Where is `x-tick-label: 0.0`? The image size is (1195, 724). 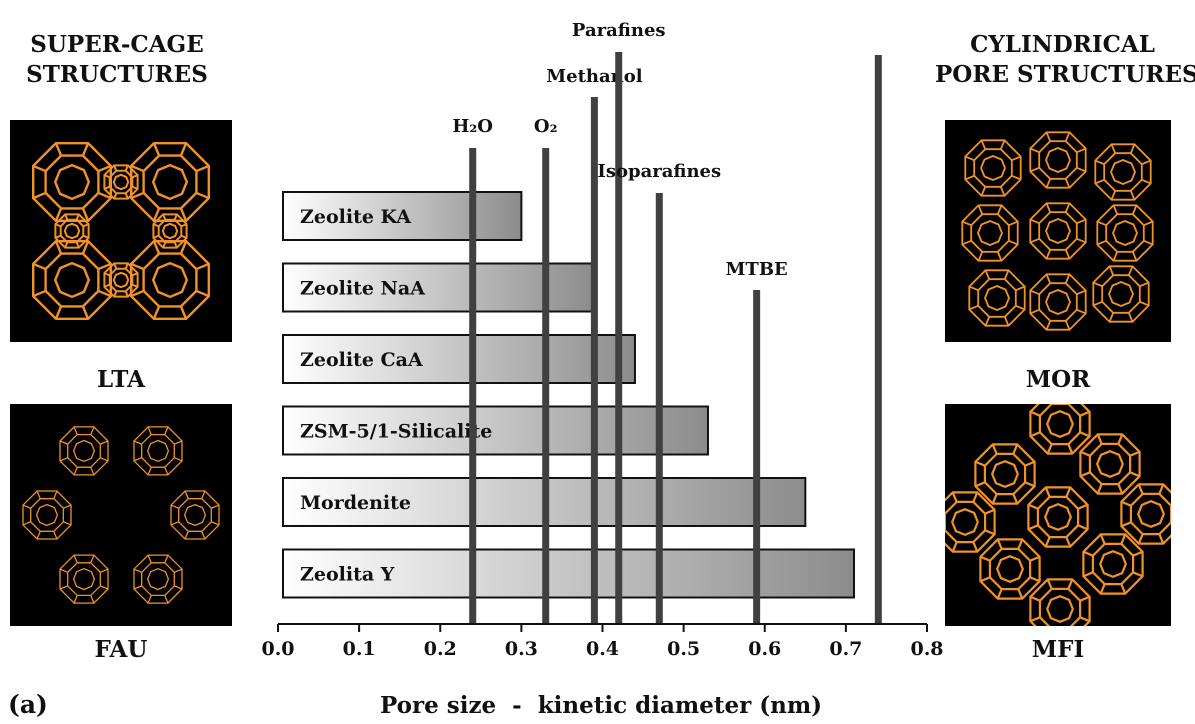
x-tick-label: 0.0 is located at coordinates (277, 649).